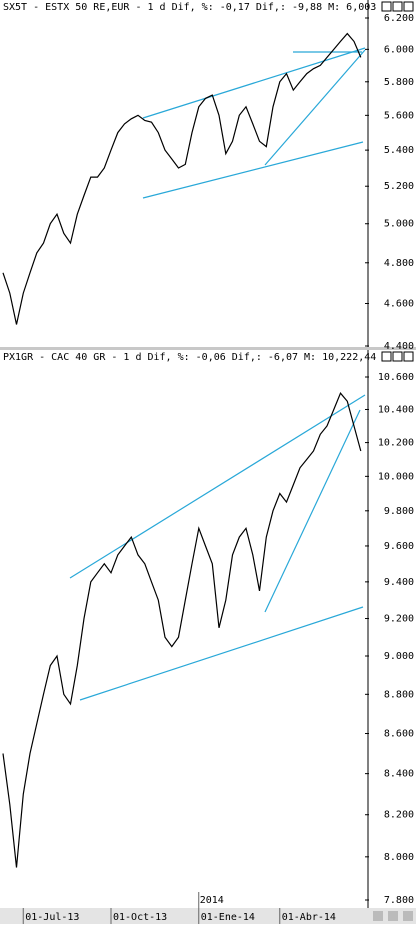  I want to click on y-tick-label: 9.600, so click(399, 546).